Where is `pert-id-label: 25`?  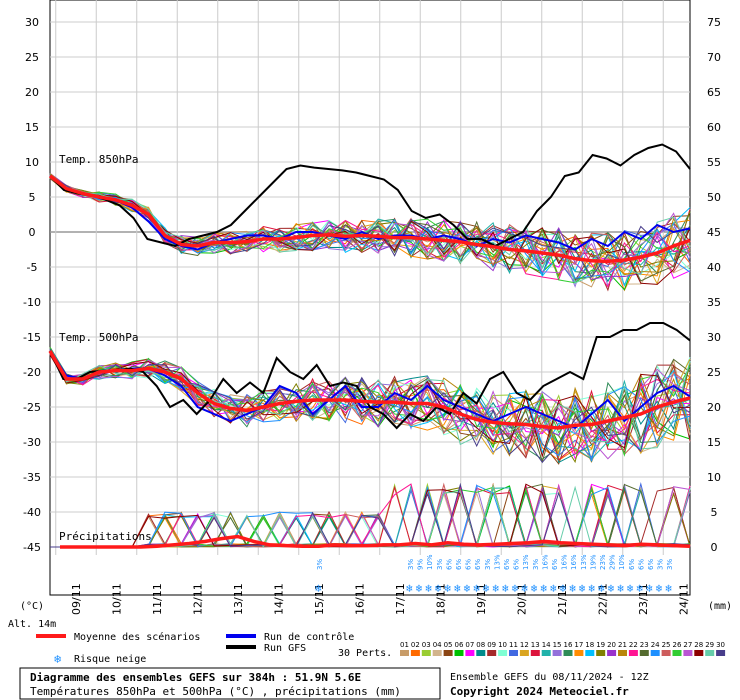 pert-id-label: 25 is located at coordinates (666, 645).